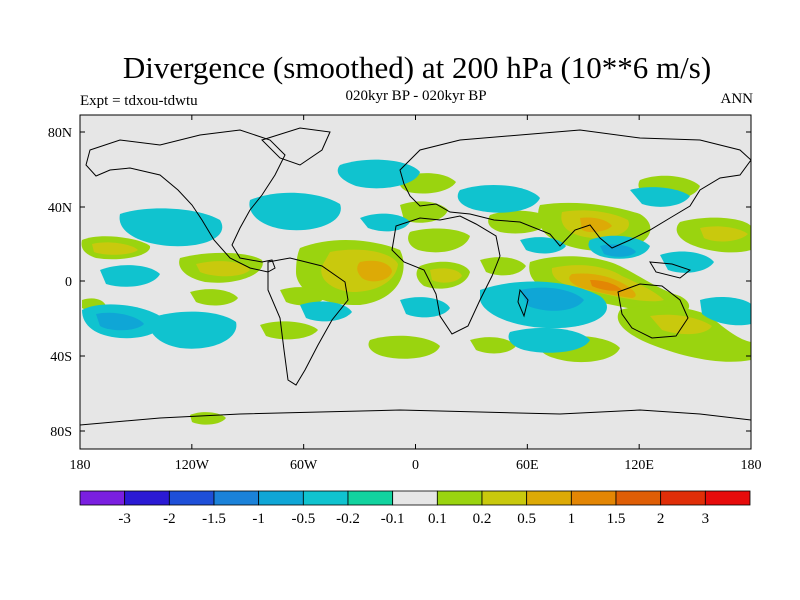 The image size is (800, 600). I want to click on colorbar-label: 2, so click(661, 519).